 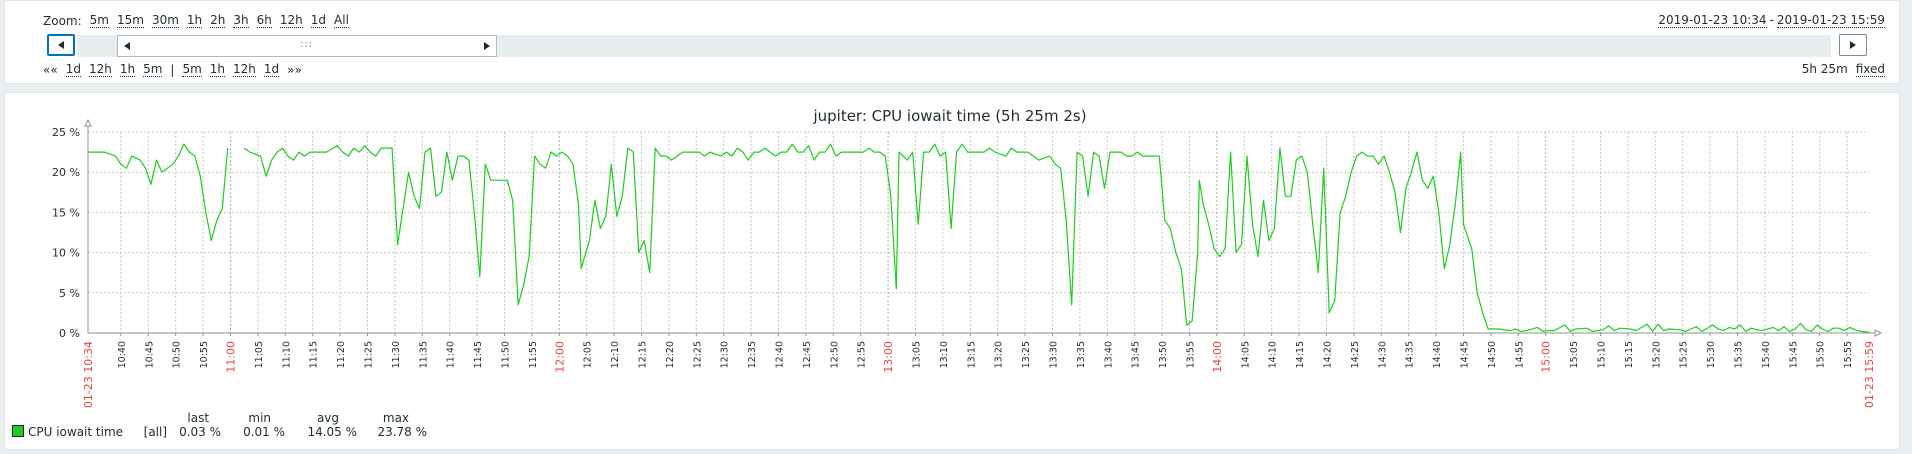 I want to click on nav-fwd-12h: 12h, so click(x=244, y=69).